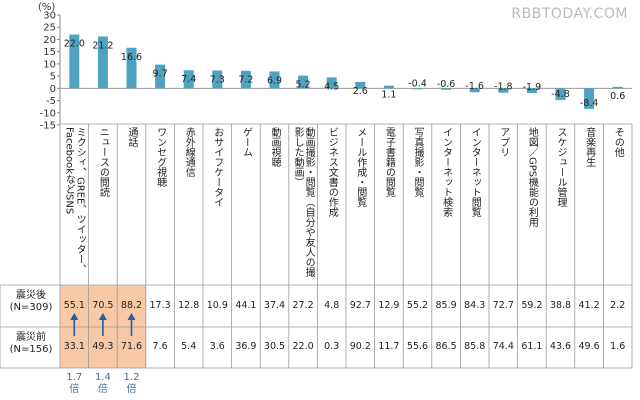  What do you see at coordinates (217, 305) in the screenshot?
I see `after-value-cell: 10.9` at bounding box center [217, 305].